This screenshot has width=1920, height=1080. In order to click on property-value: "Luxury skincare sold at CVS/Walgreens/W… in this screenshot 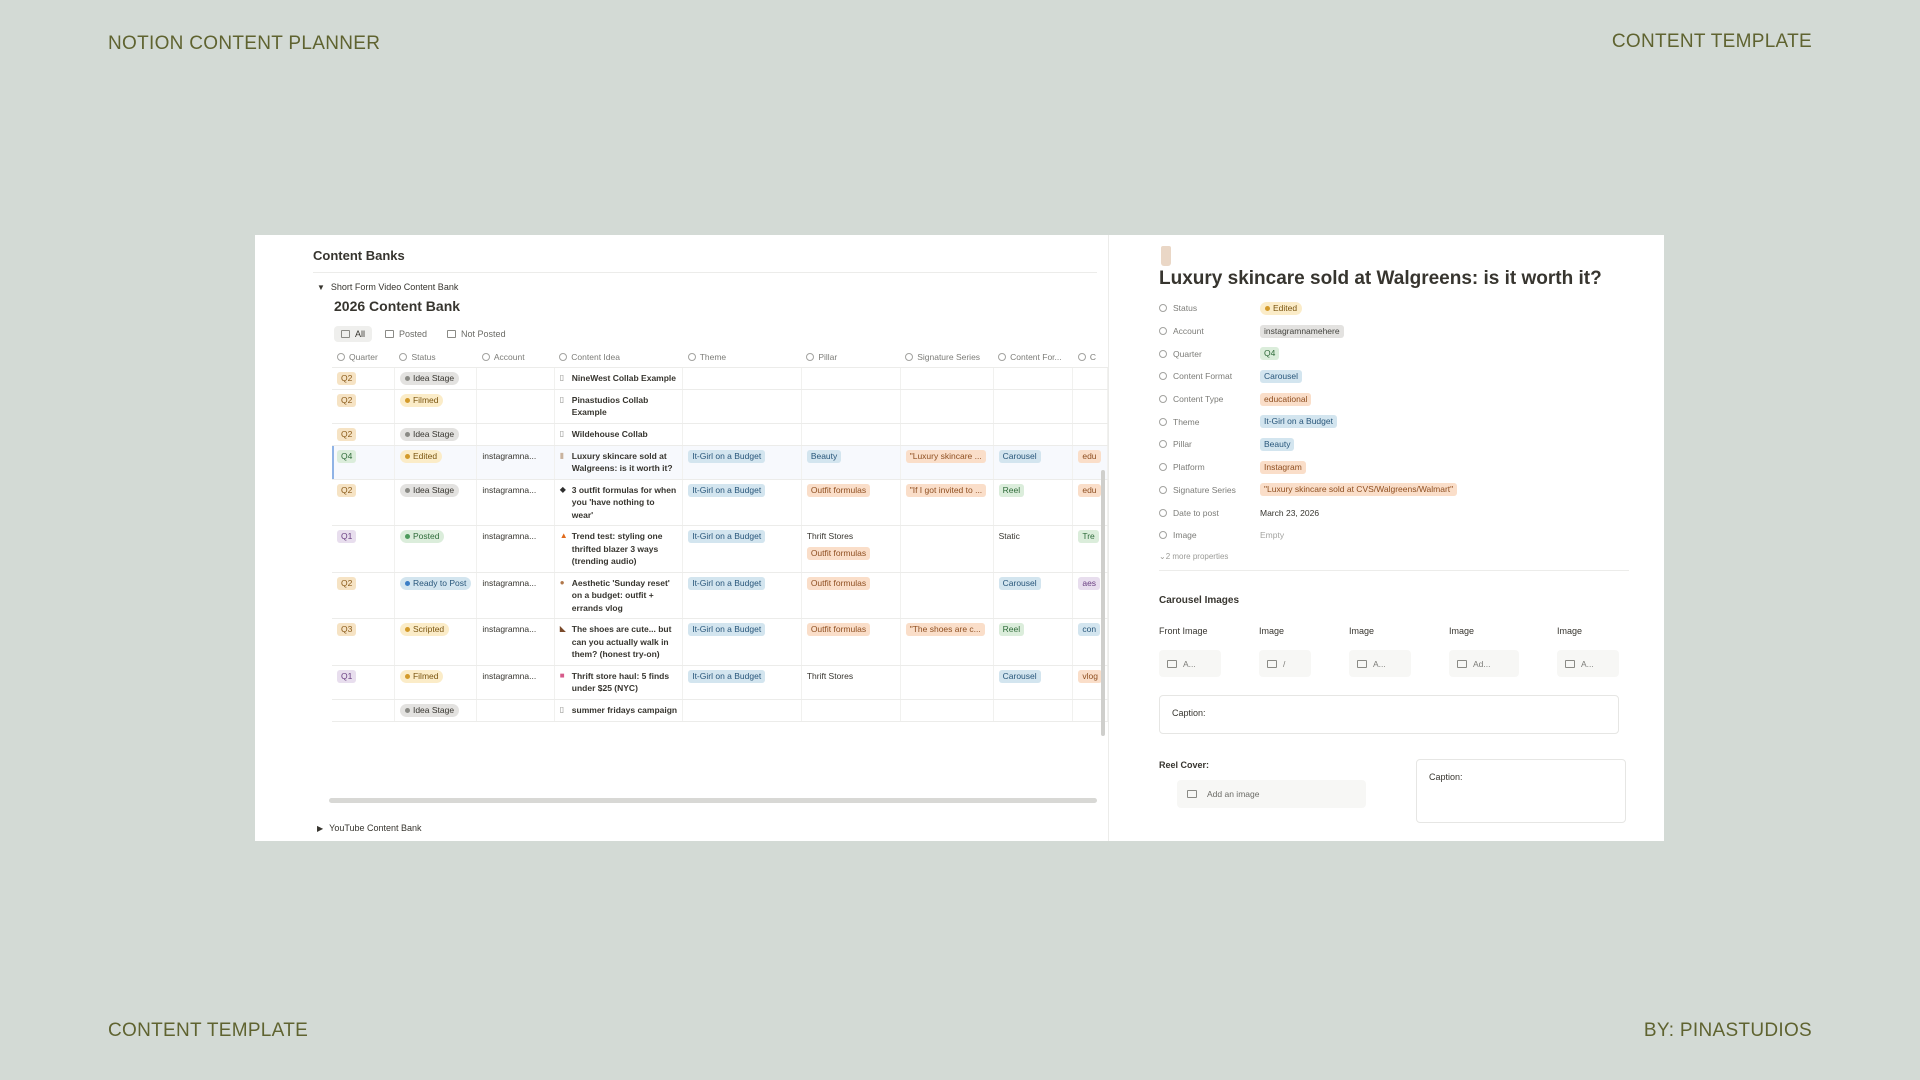, I will do `click(1359, 490)`.